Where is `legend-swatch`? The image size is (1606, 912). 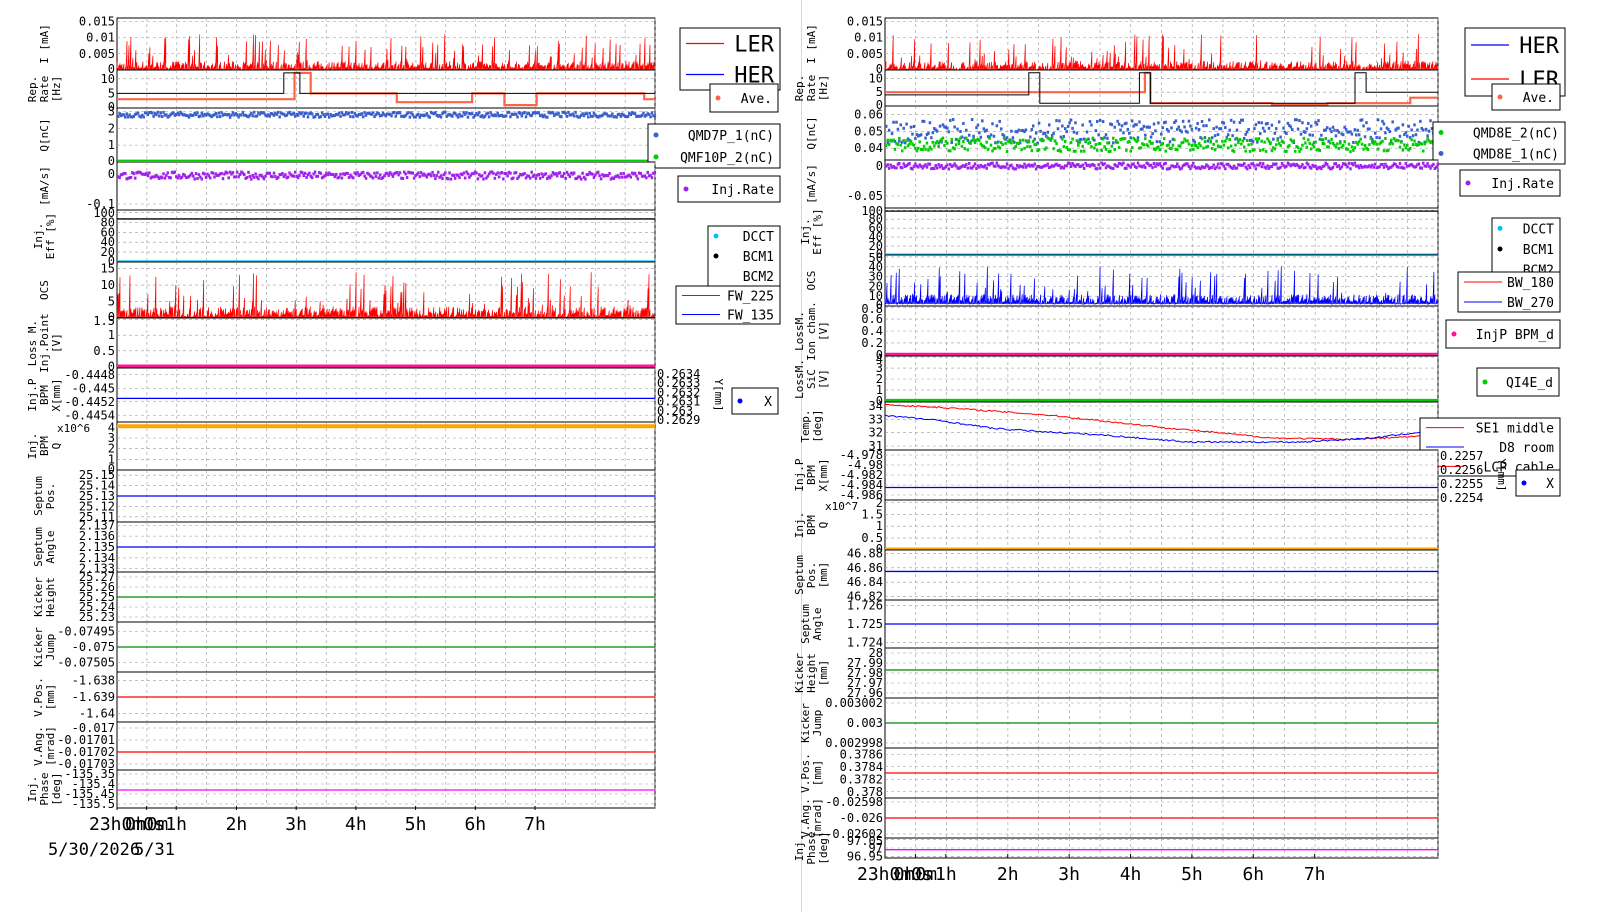
legend-swatch is located at coordinates (716, 256).